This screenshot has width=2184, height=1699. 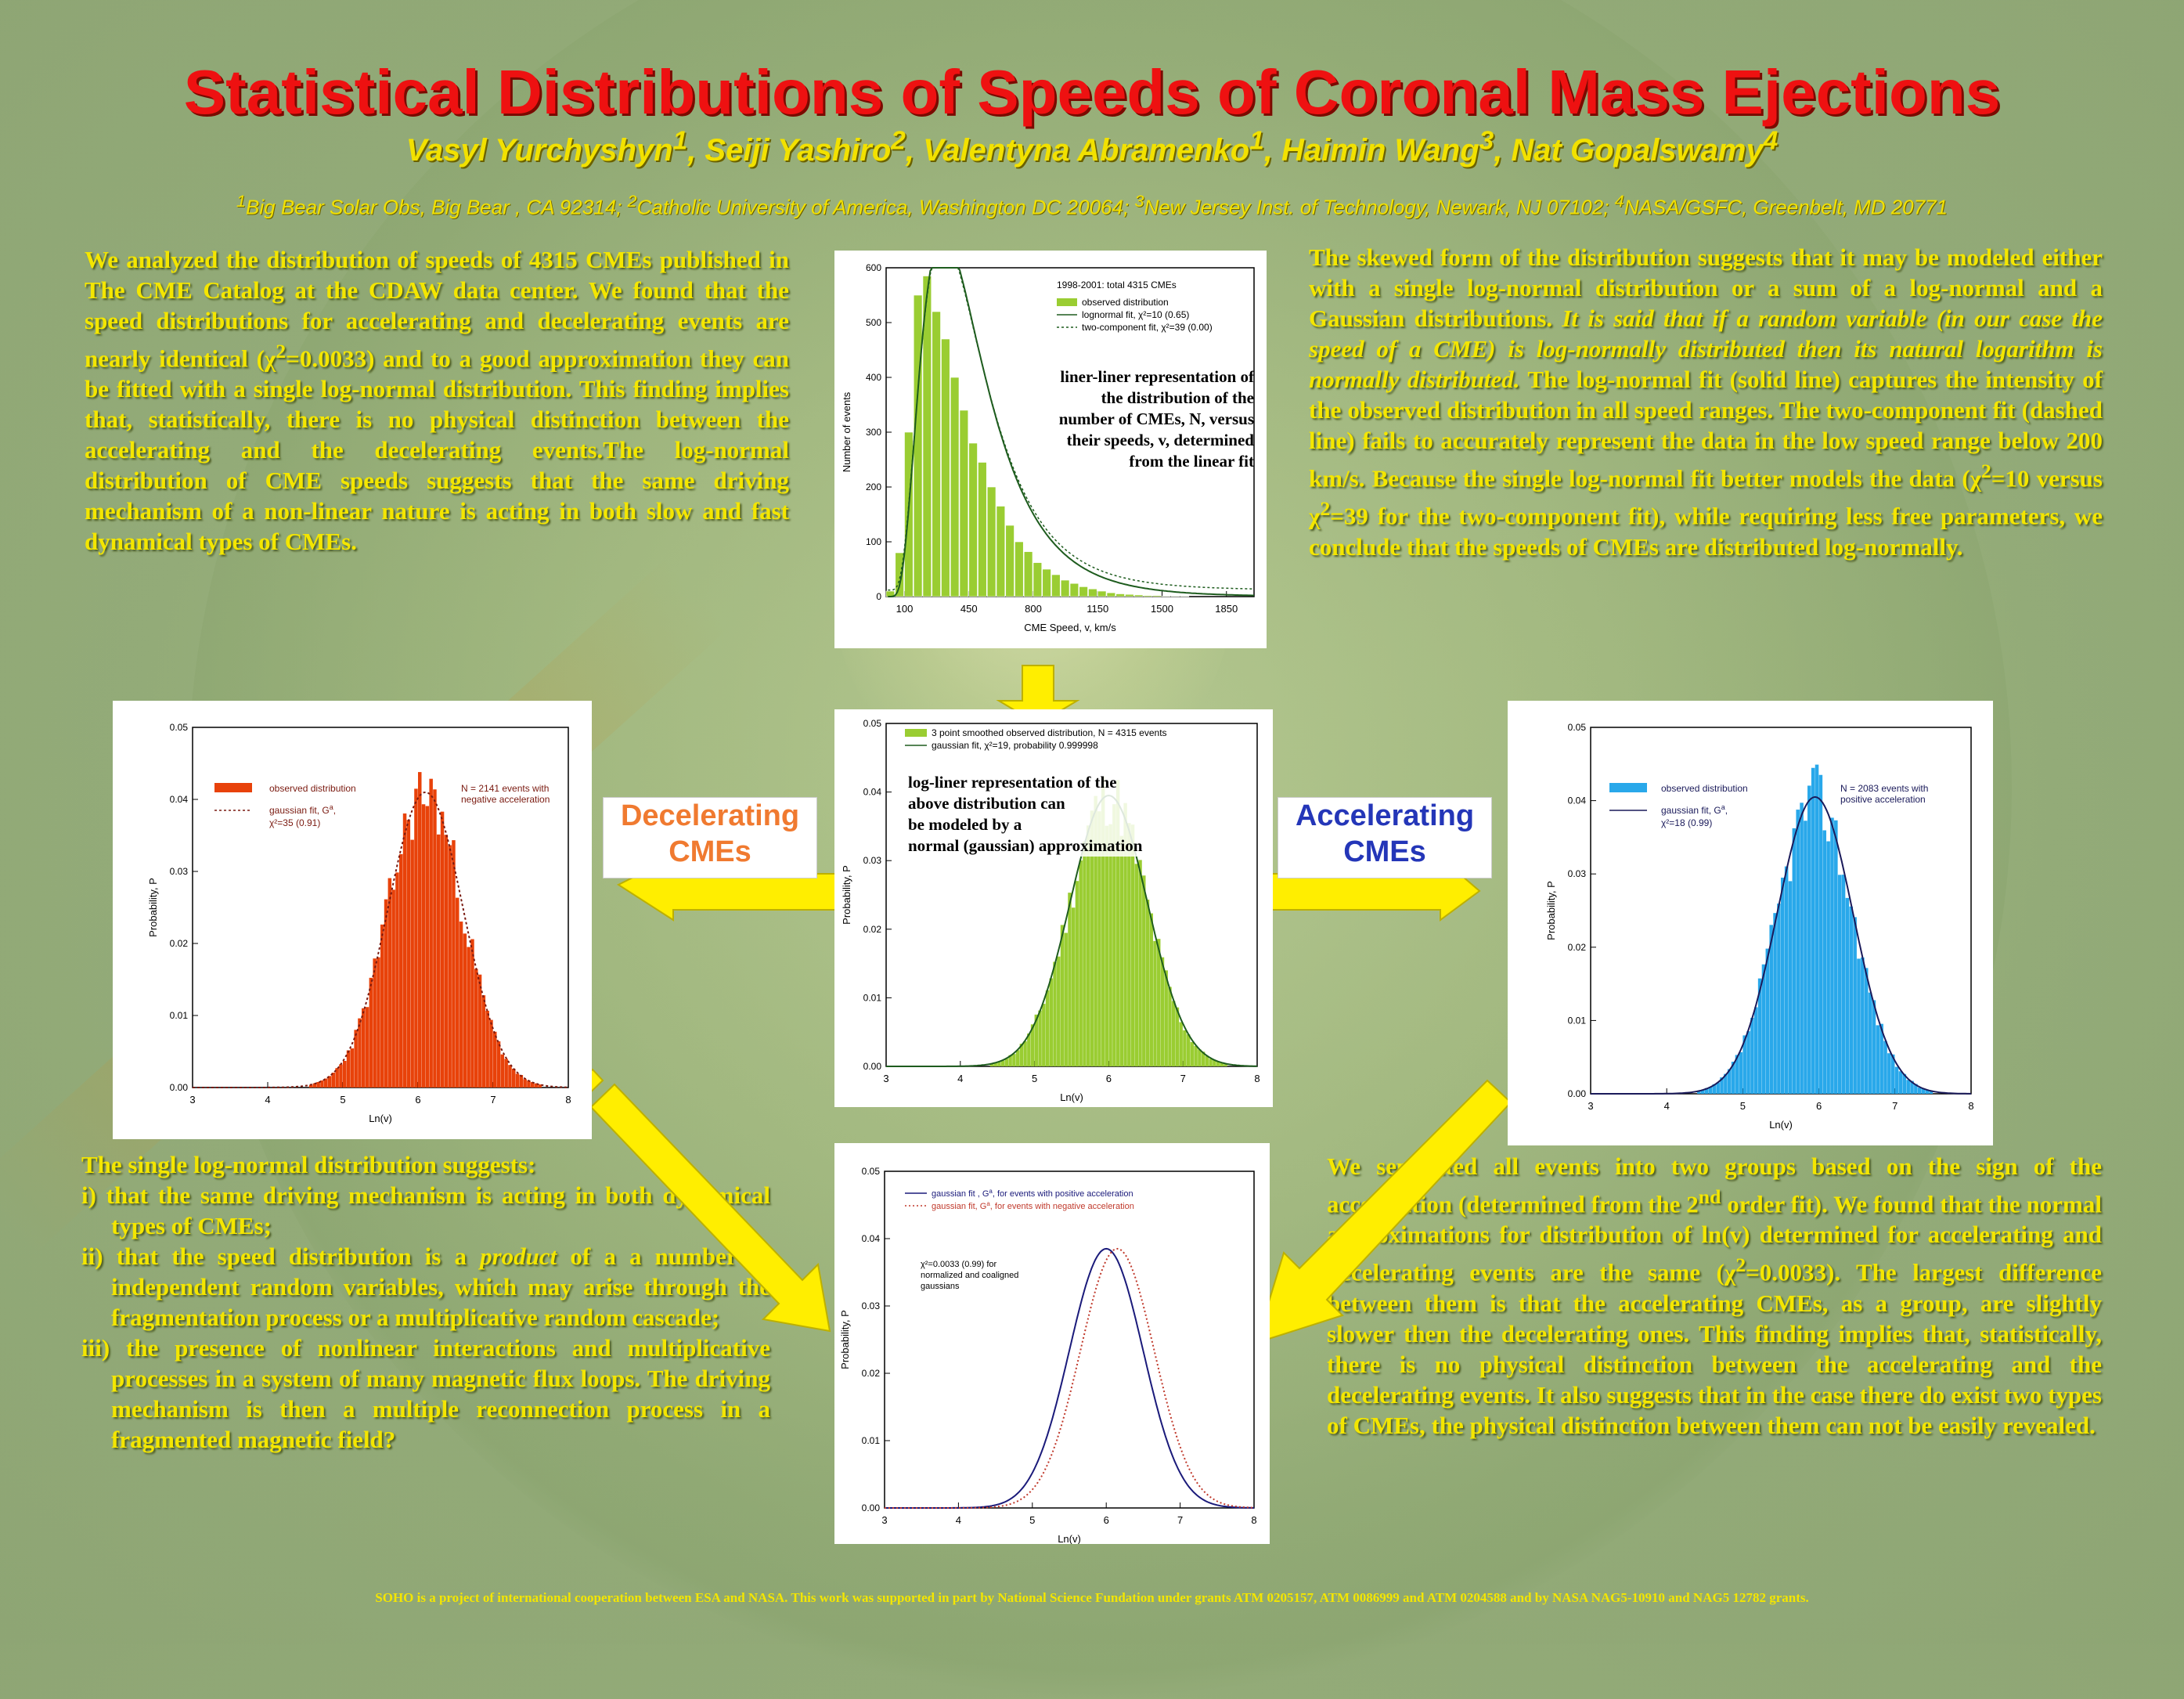 What do you see at coordinates (873, 322) in the screenshot?
I see `y-tick-label: 500` at bounding box center [873, 322].